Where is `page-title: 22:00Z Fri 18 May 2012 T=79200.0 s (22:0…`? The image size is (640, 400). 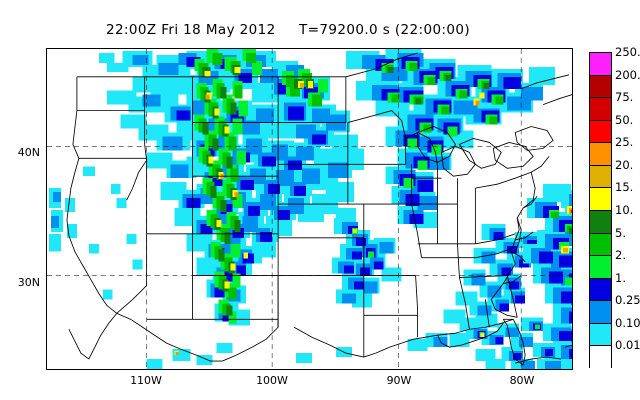 page-title: 22:00Z Fri 18 May 2012 T=79200.0 s (22:0… is located at coordinates (288, 30).